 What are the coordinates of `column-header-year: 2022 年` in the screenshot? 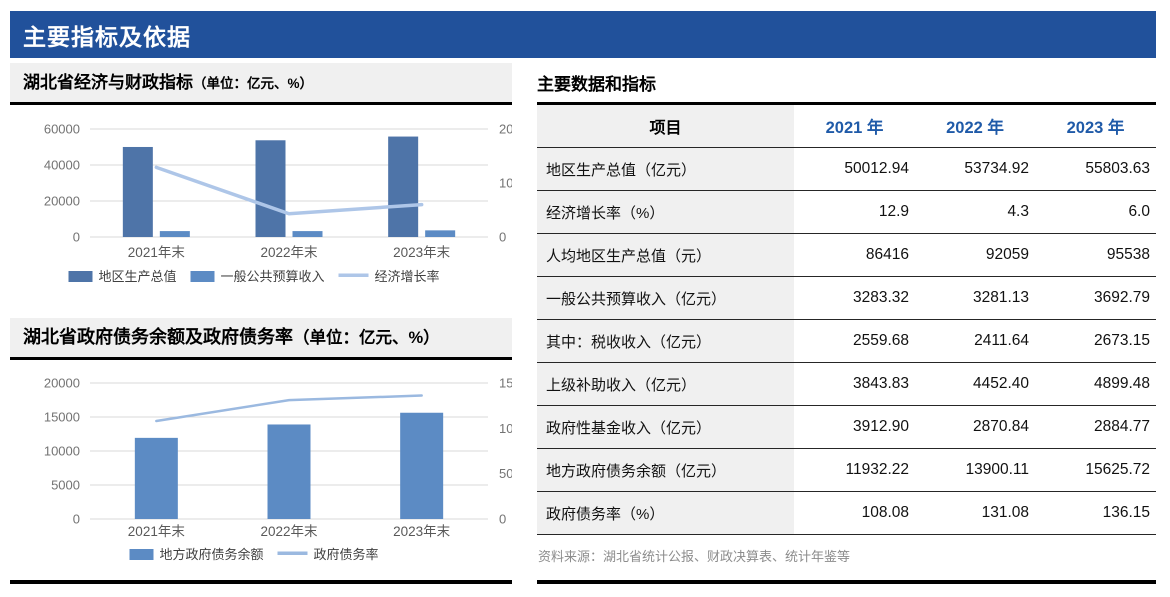 It's located at (975, 128).